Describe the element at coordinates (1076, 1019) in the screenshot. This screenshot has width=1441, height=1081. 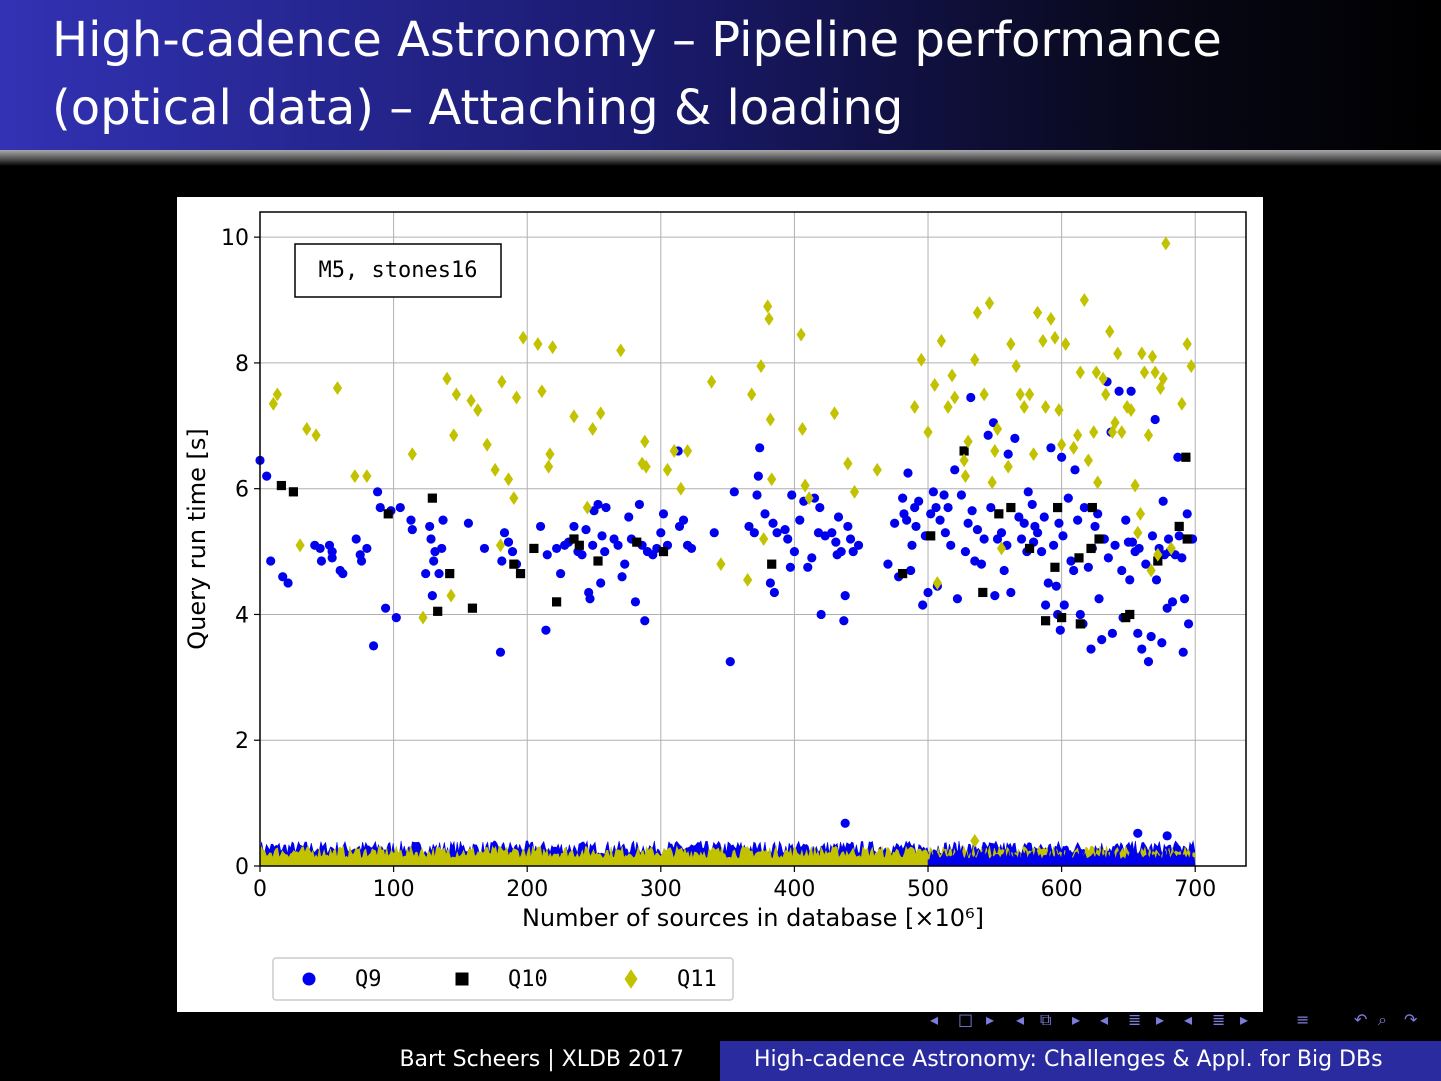
I see `nav-next-subsection-icon: ▸` at that location.